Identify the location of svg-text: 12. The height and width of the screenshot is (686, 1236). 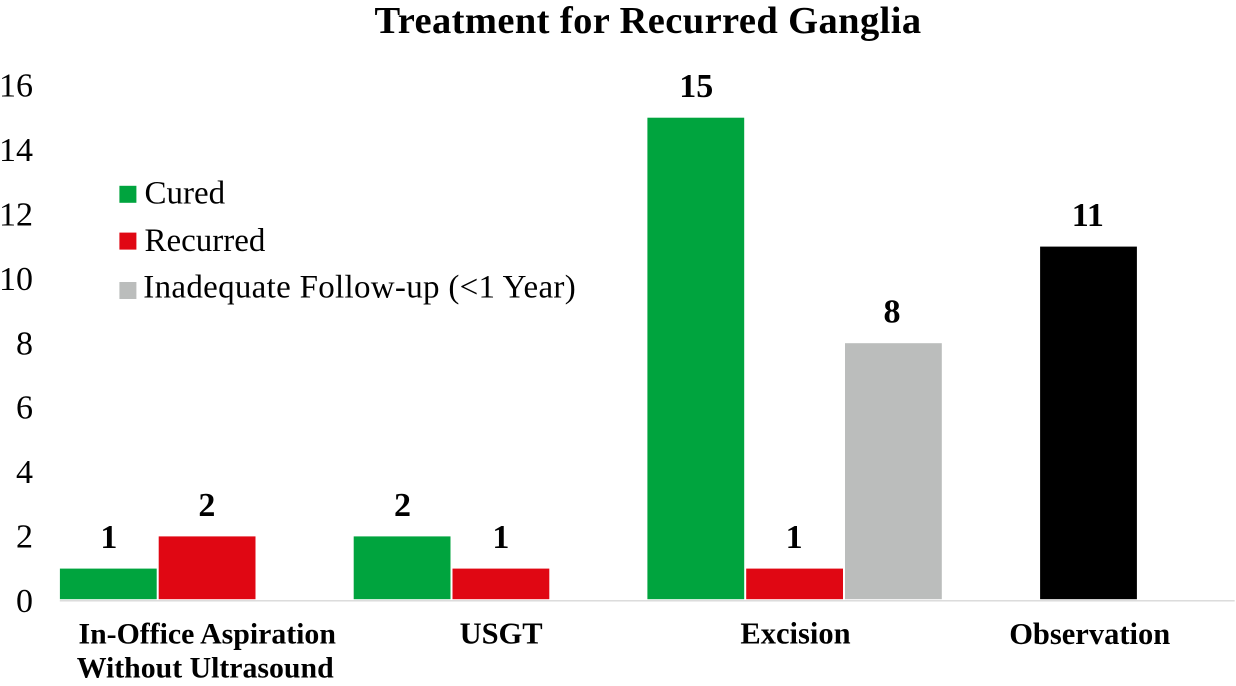
(16, 215).